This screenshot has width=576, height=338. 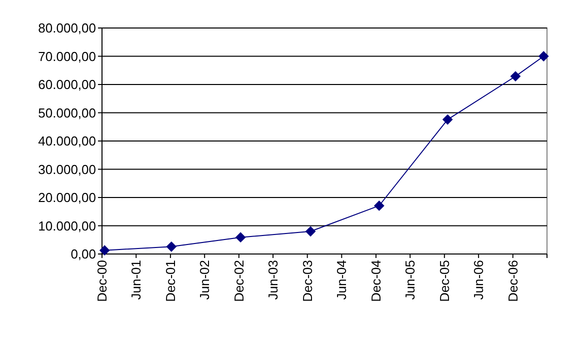 What do you see at coordinates (102, 281) in the screenshot?
I see `x-tick-label: Dec-00` at bounding box center [102, 281].